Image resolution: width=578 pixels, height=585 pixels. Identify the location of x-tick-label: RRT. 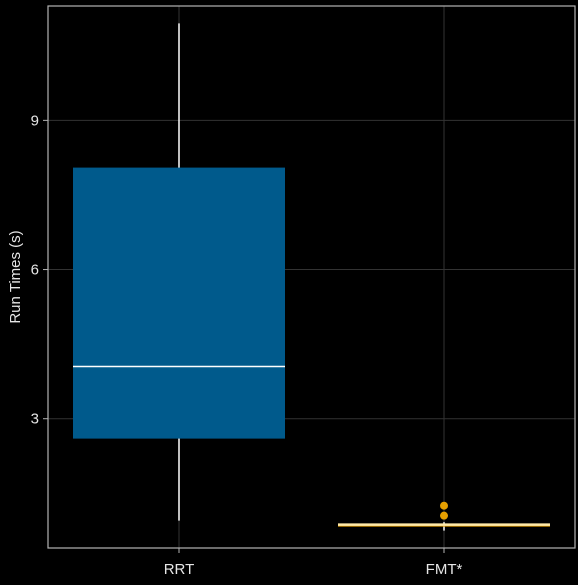
(179, 569).